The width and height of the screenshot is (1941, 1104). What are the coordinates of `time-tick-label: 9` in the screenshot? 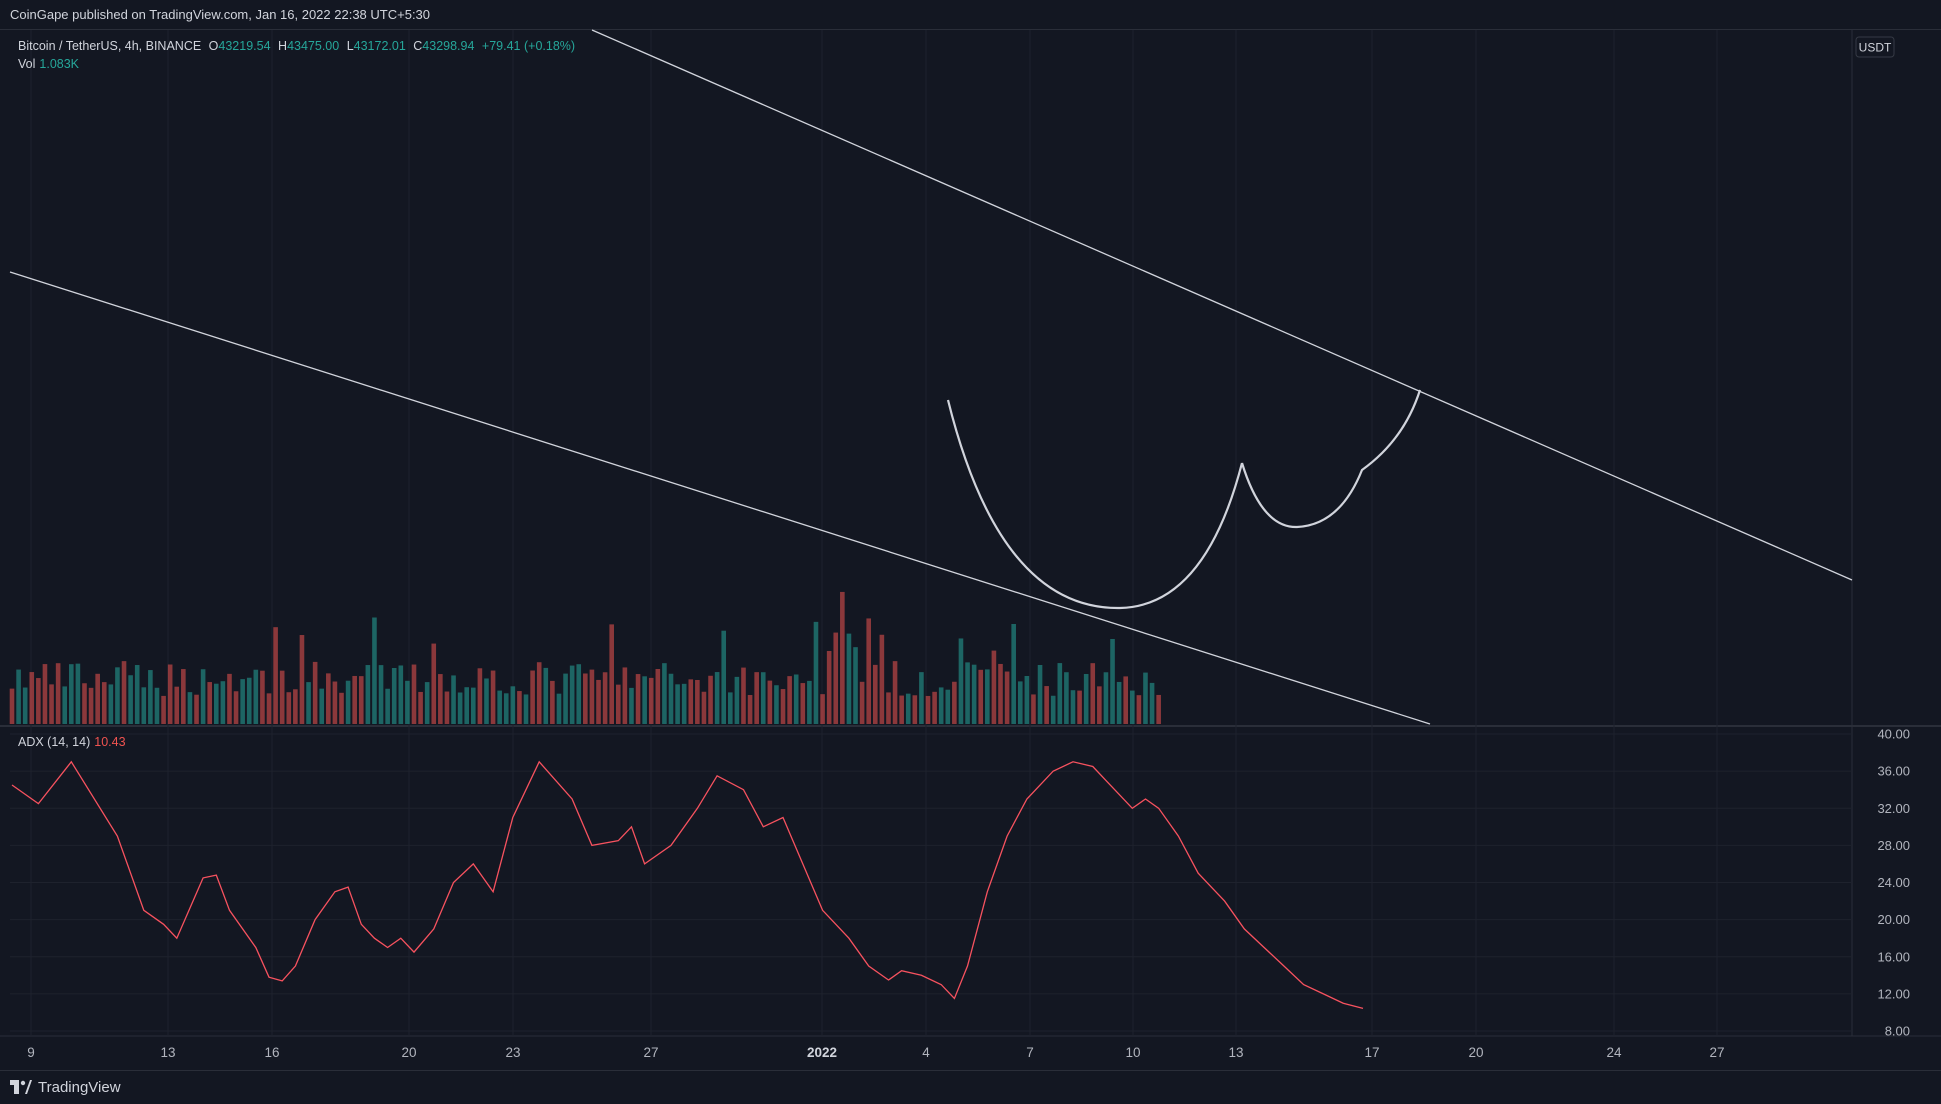 It's located at (31, 1052).